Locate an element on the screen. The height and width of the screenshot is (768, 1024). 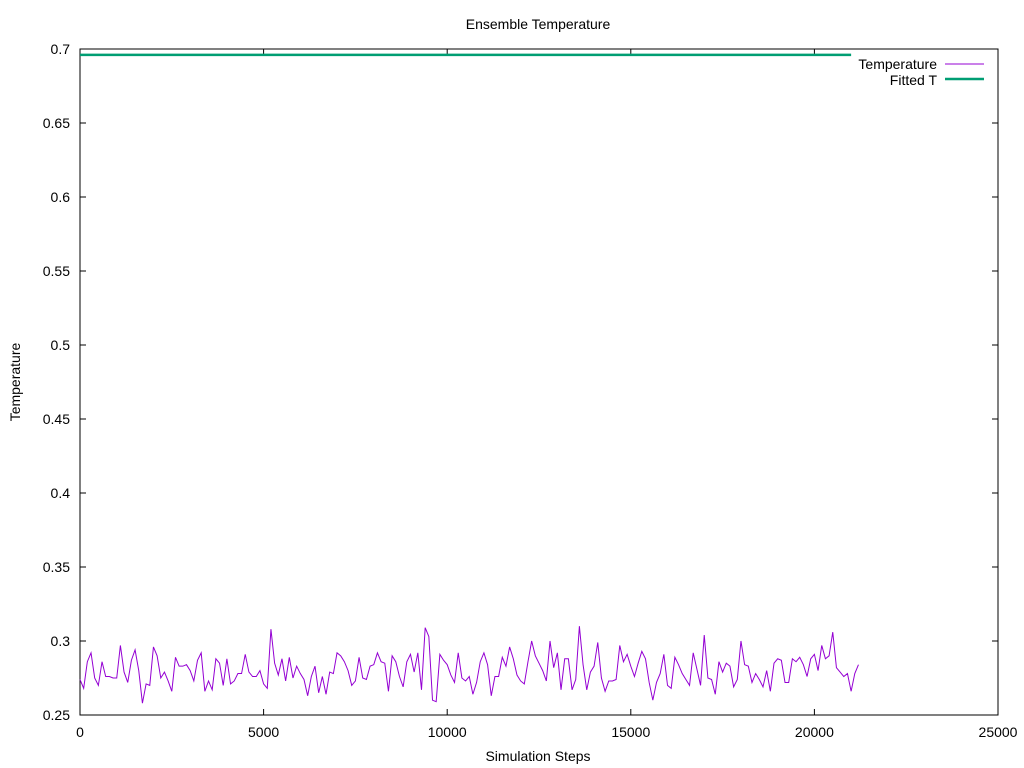
y-tick-label: 0.5 is located at coordinates (61, 345).